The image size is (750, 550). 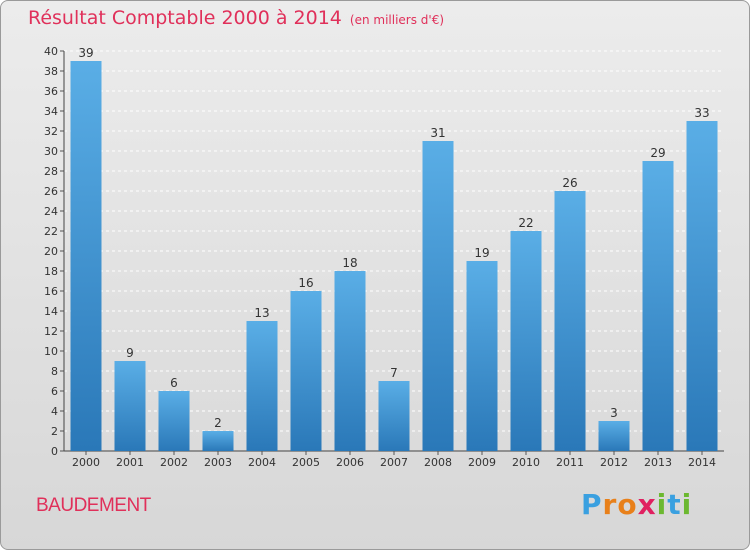 I want to click on x-tick-label: 2012, so click(x=614, y=462).